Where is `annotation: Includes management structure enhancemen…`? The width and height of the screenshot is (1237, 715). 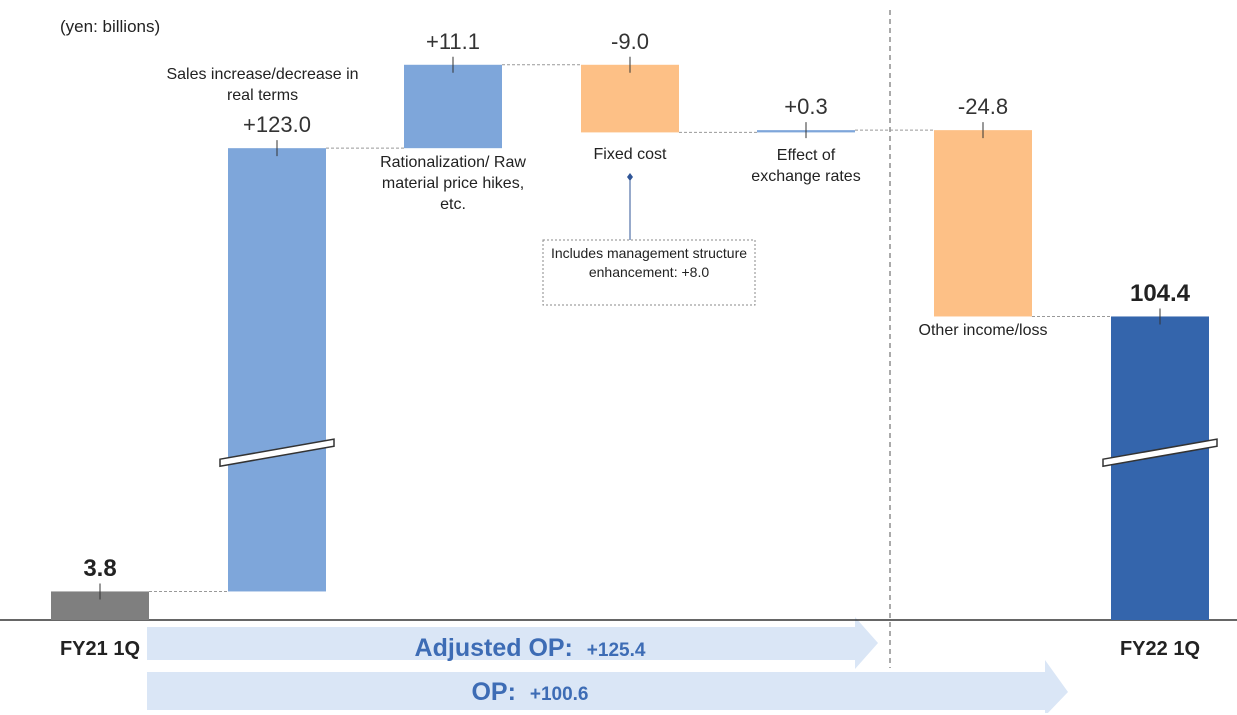 annotation: Includes management structure enhancemen… is located at coordinates (649, 262).